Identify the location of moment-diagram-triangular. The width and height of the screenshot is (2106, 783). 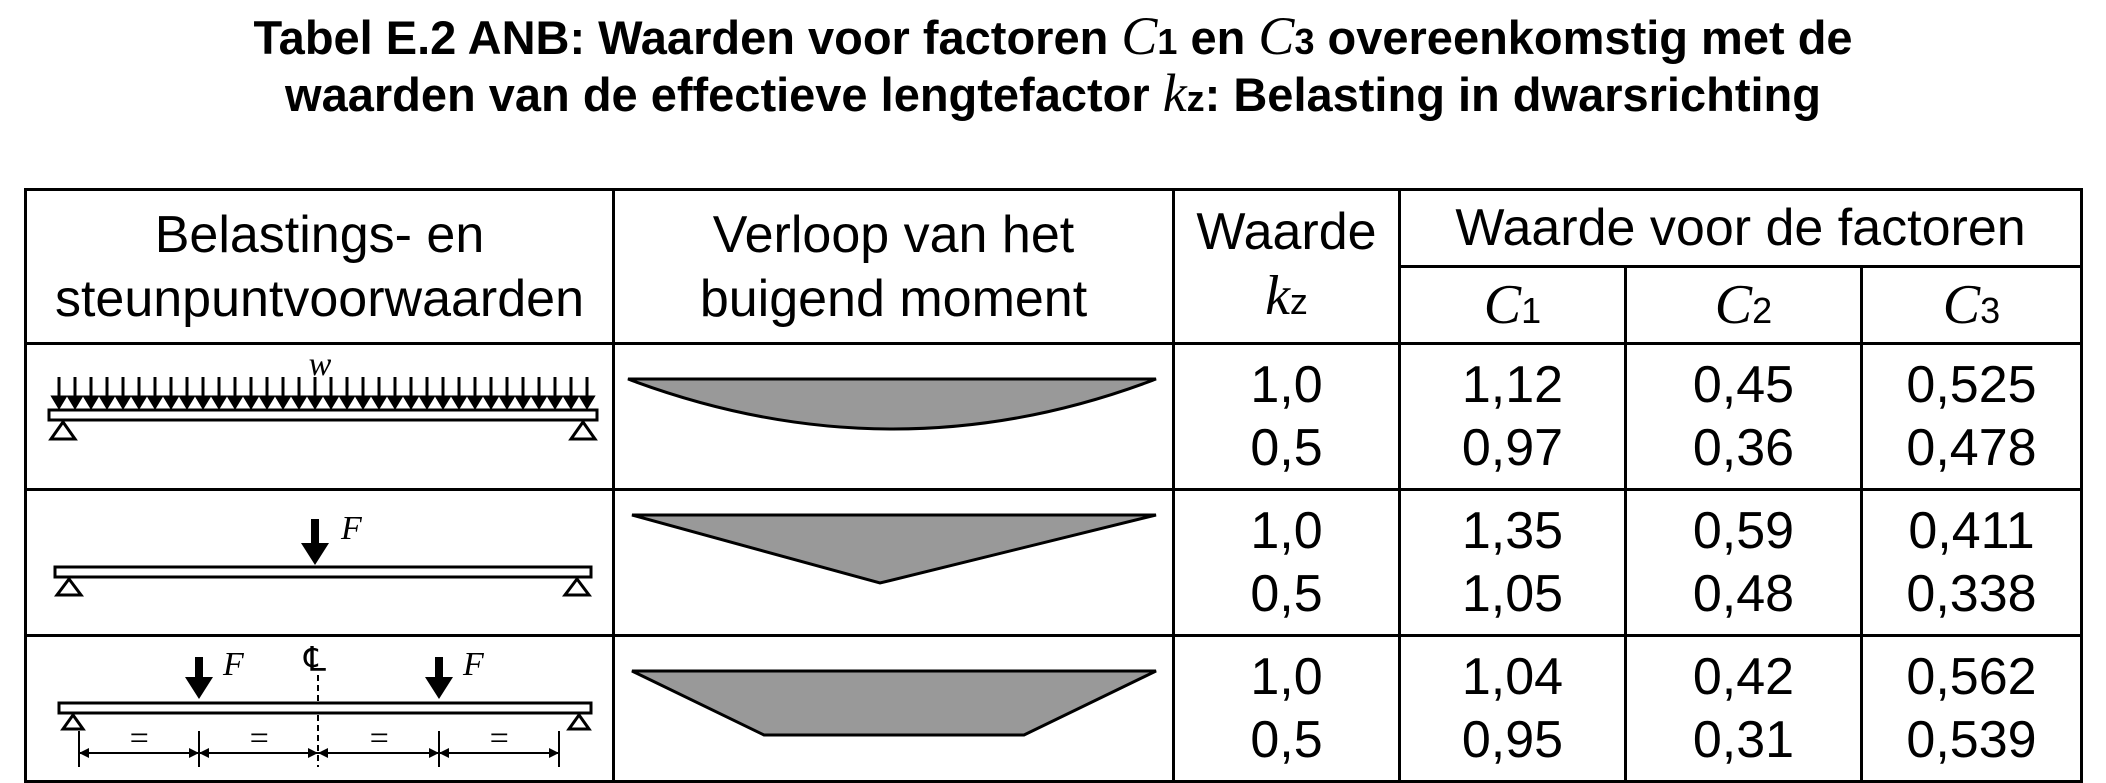
(893, 562).